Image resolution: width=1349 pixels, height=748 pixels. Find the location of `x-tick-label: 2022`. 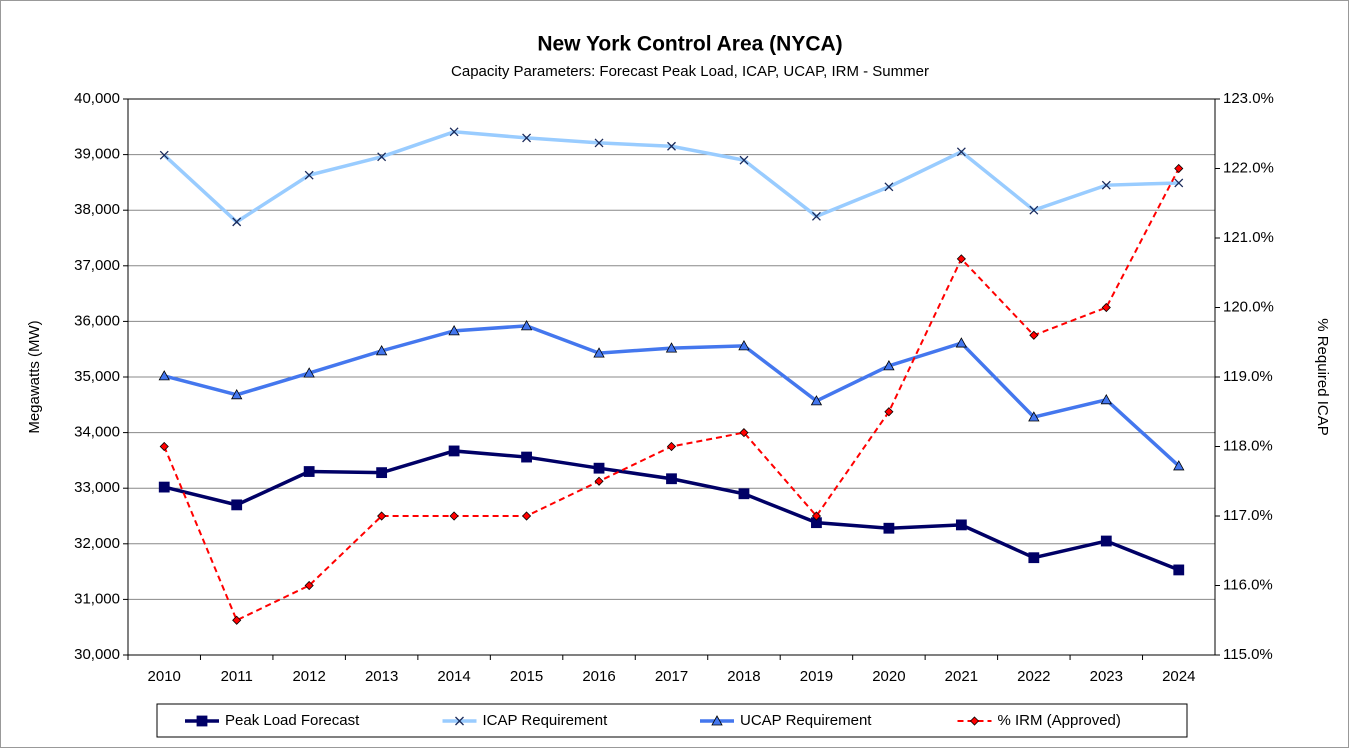

x-tick-label: 2022 is located at coordinates (1033, 676).